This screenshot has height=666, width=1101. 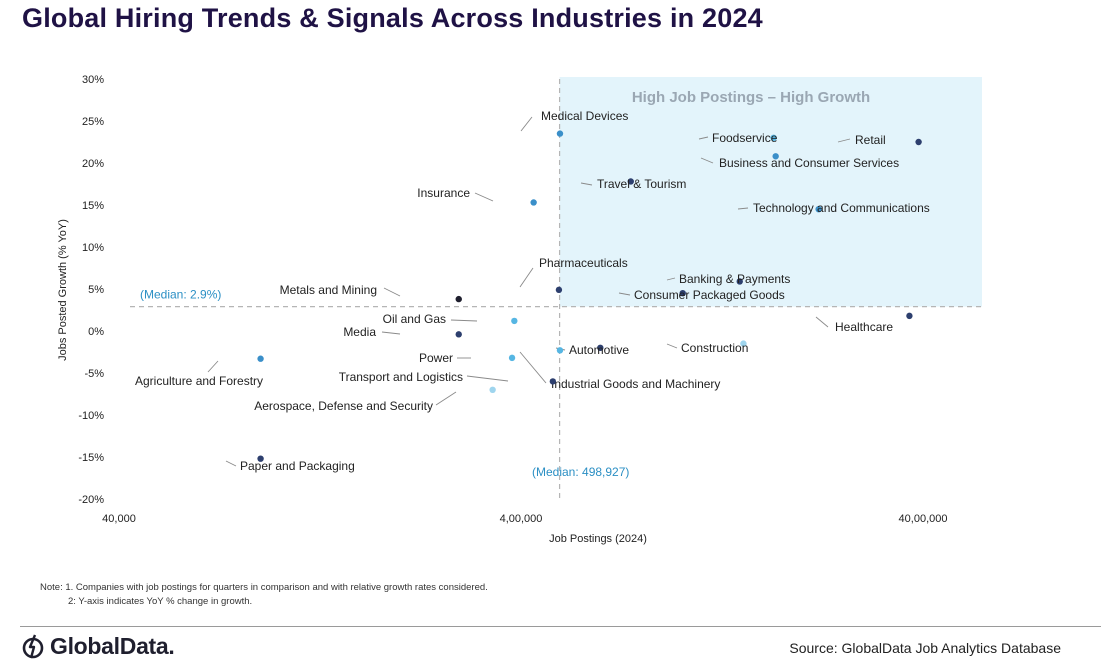 I want to click on median-x-label: (Median: 498,927), so click(x=580, y=472).